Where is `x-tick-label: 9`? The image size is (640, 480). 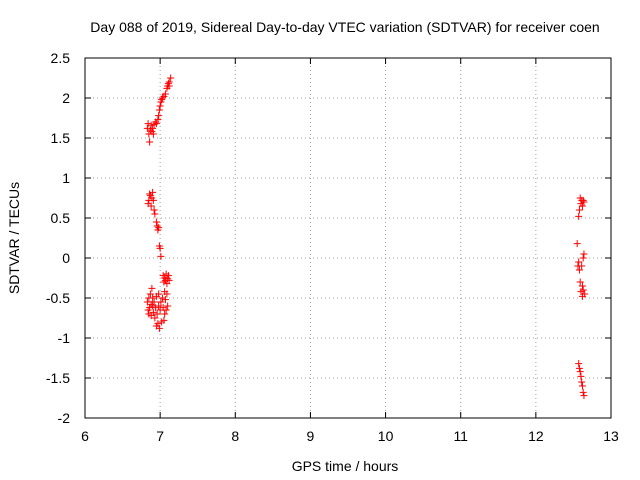 x-tick-label: 9 is located at coordinates (311, 436).